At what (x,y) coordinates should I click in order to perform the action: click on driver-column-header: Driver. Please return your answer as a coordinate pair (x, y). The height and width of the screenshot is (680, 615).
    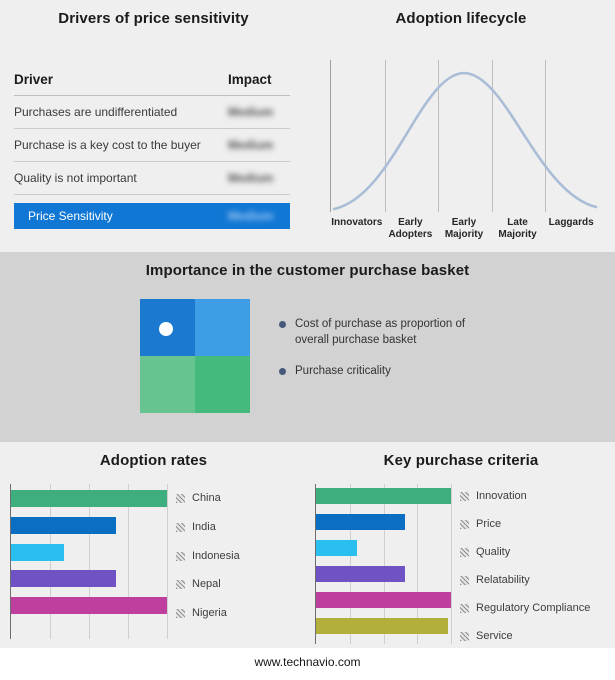
    Looking at the image, I should click on (34, 79).